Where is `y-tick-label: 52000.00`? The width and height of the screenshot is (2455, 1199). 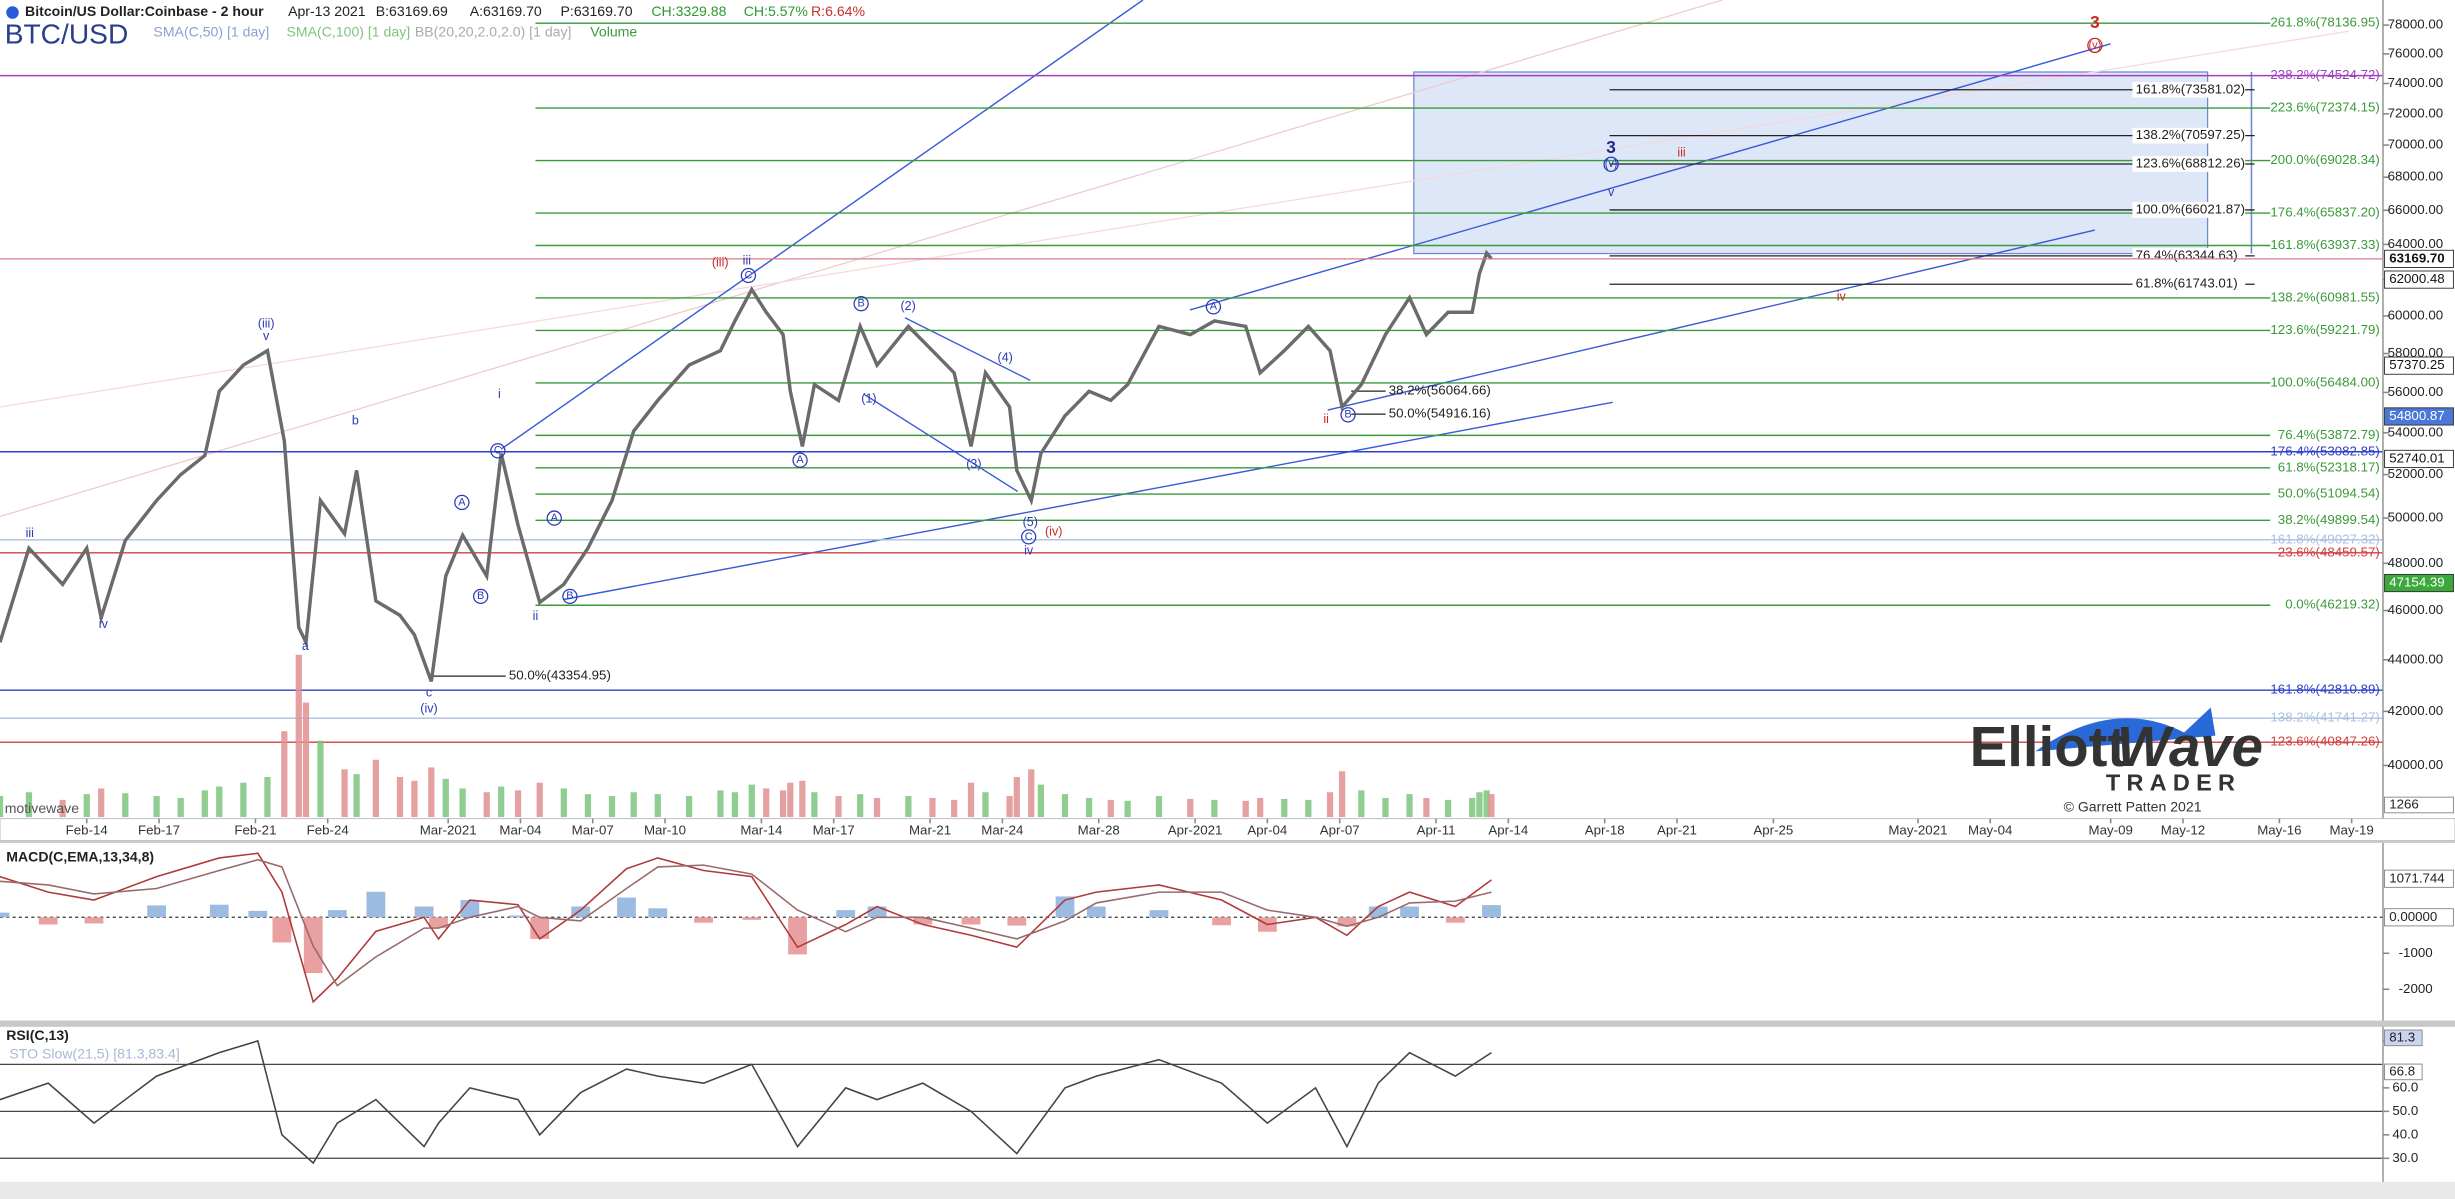 y-tick-label: 52000.00 is located at coordinates (2415, 473).